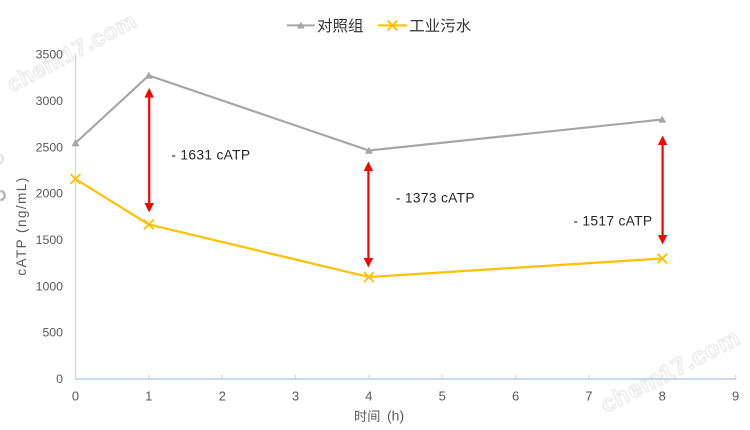 This screenshot has width=750, height=430. What do you see at coordinates (210, 154) in the screenshot?
I see `svg-text: - 1631 cATP` at bounding box center [210, 154].